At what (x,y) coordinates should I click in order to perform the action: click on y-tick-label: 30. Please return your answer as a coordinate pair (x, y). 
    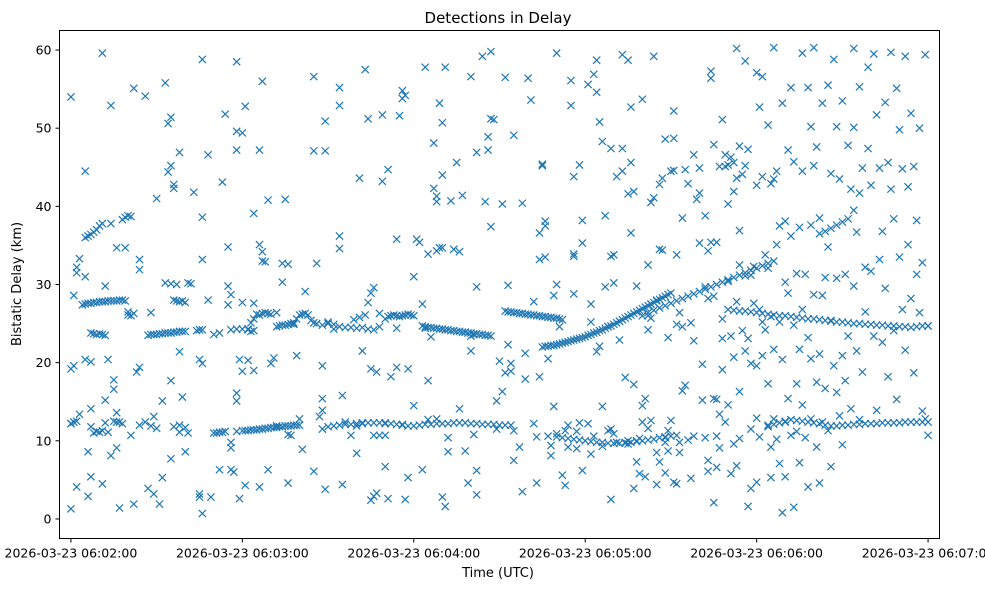
    Looking at the image, I should click on (44, 284).